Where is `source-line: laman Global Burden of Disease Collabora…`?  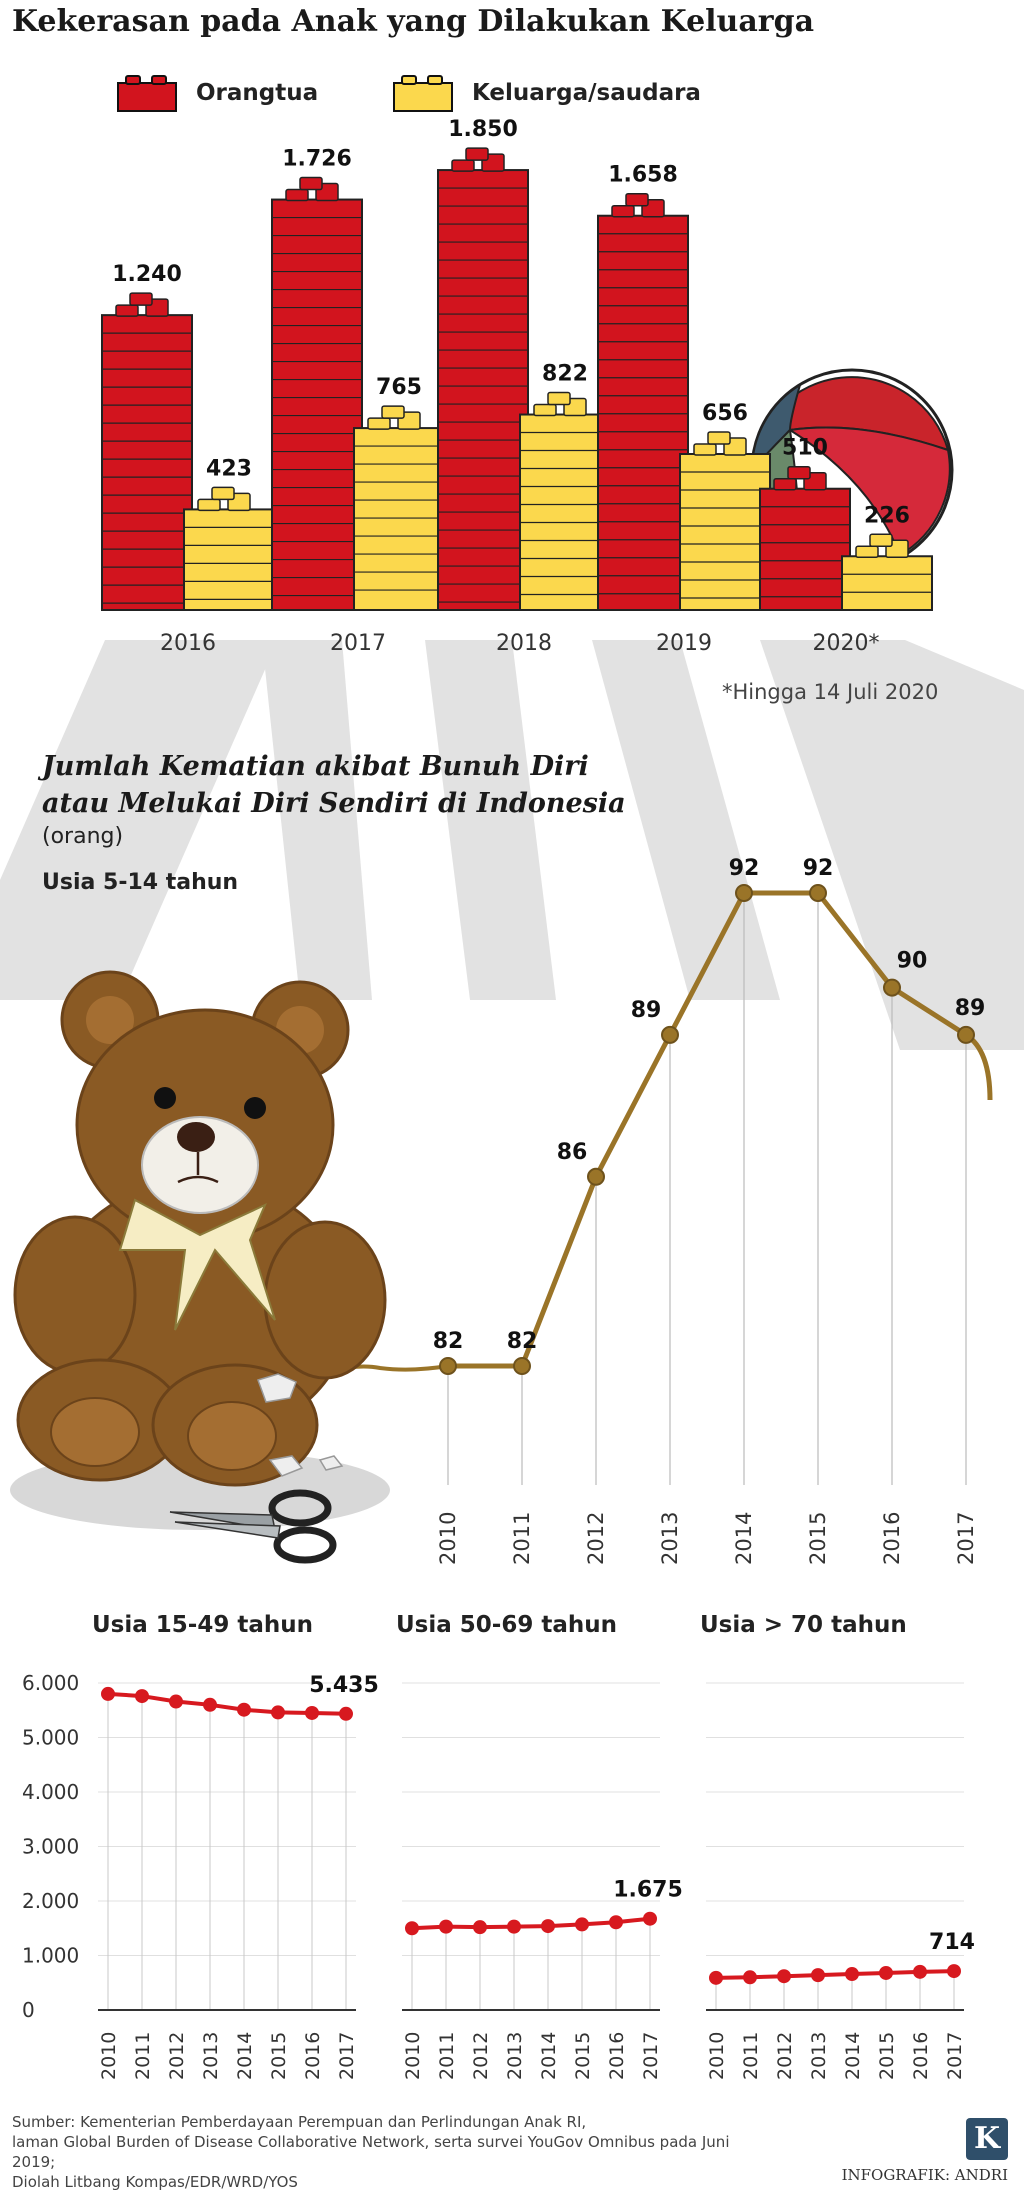
source-line: laman Global Burden of Disease Collabora… is located at coordinates (371, 2152).